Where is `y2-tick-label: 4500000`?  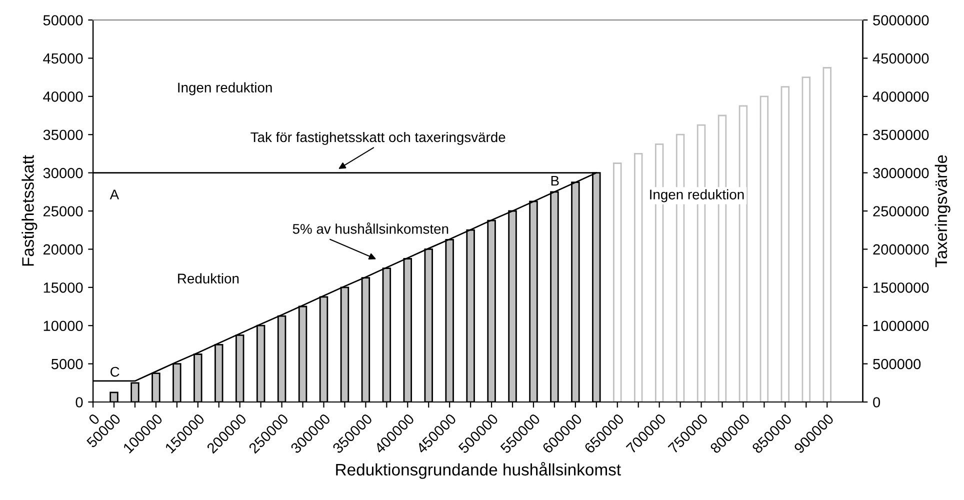 y2-tick-label: 4500000 is located at coordinates (900, 58).